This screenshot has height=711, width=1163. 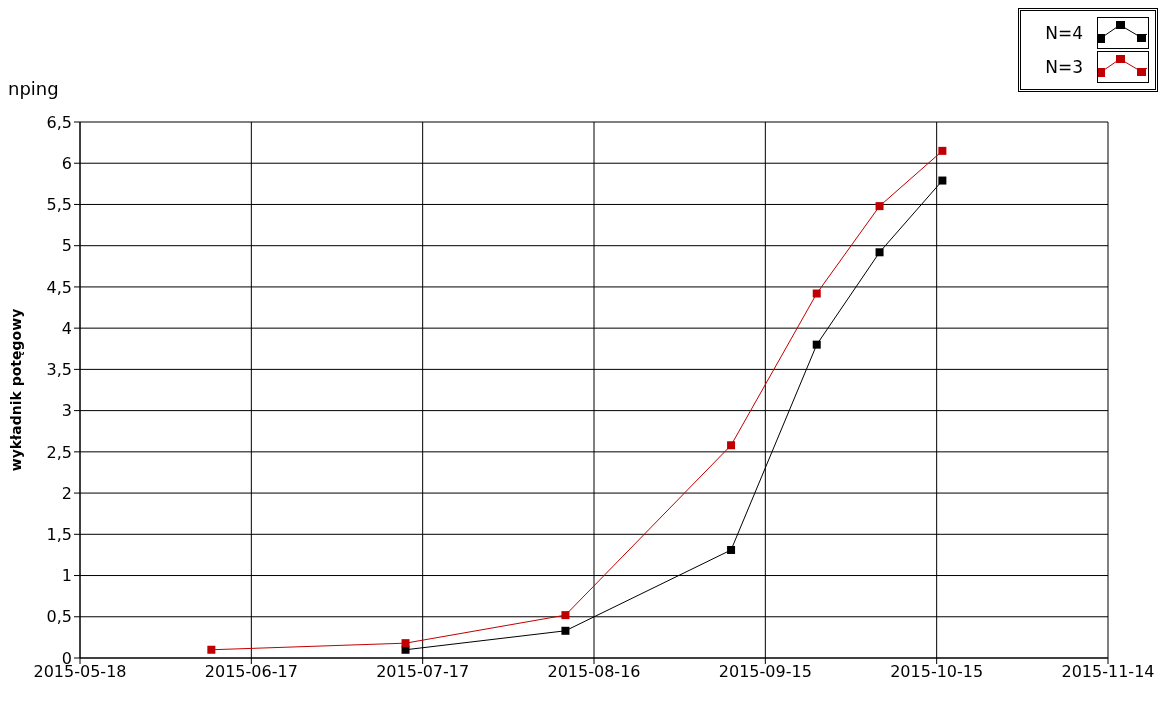 I want to click on y-tick-label: 4,5, so click(x=59, y=287).